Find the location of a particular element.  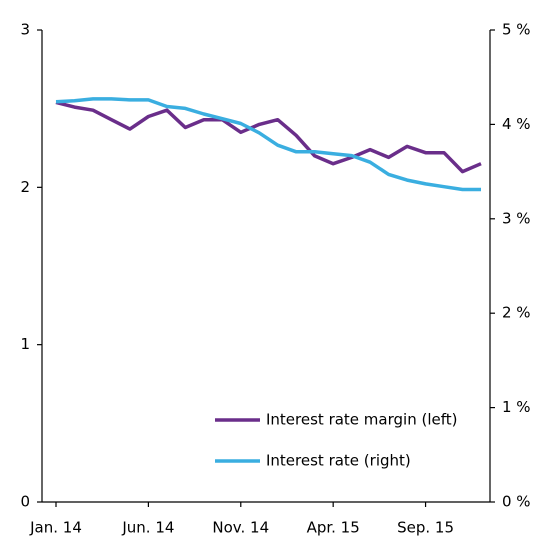

legend-label: Interest rate (right) is located at coordinates (338, 461).